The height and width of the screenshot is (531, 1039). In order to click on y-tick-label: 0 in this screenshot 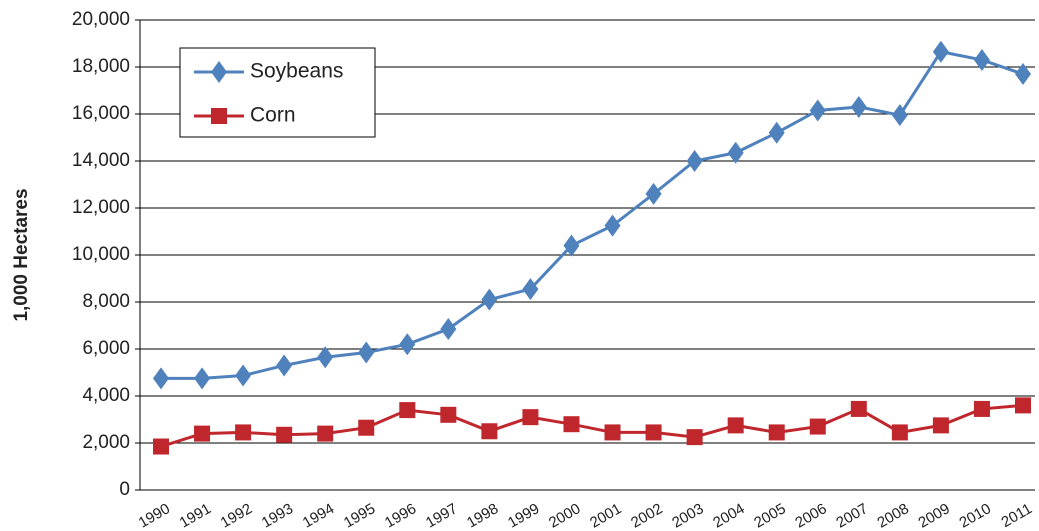, I will do `click(124, 489)`.